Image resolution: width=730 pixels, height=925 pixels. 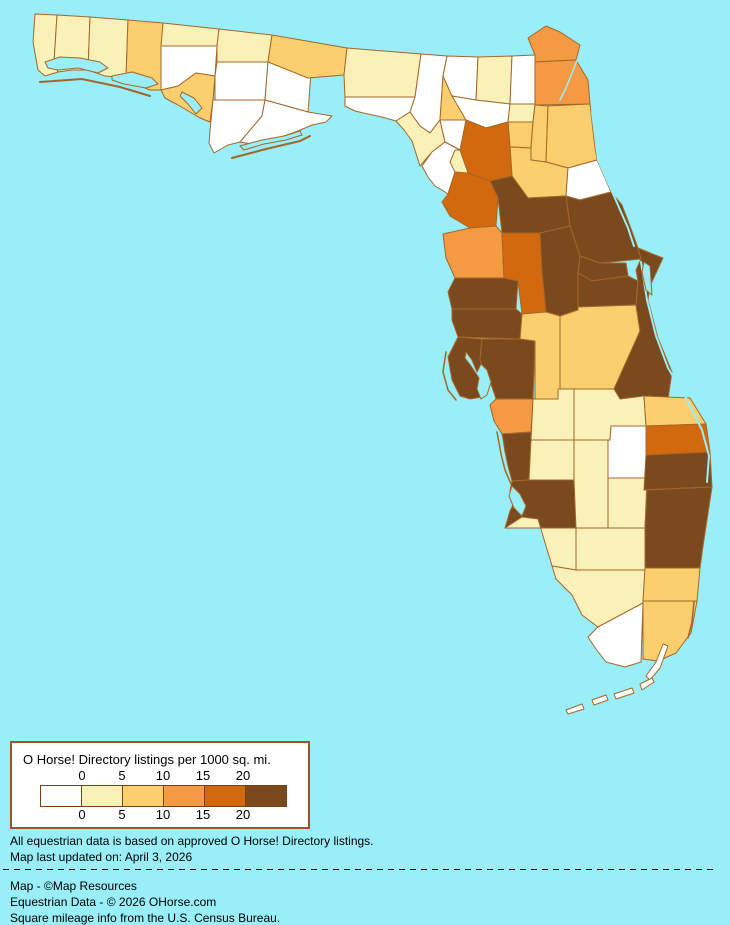 What do you see at coordinates (101, 857) in the screenshot?
I see `note-last-updated: Map last updated on: April 3, 2026` at bounding box center [101, 857].